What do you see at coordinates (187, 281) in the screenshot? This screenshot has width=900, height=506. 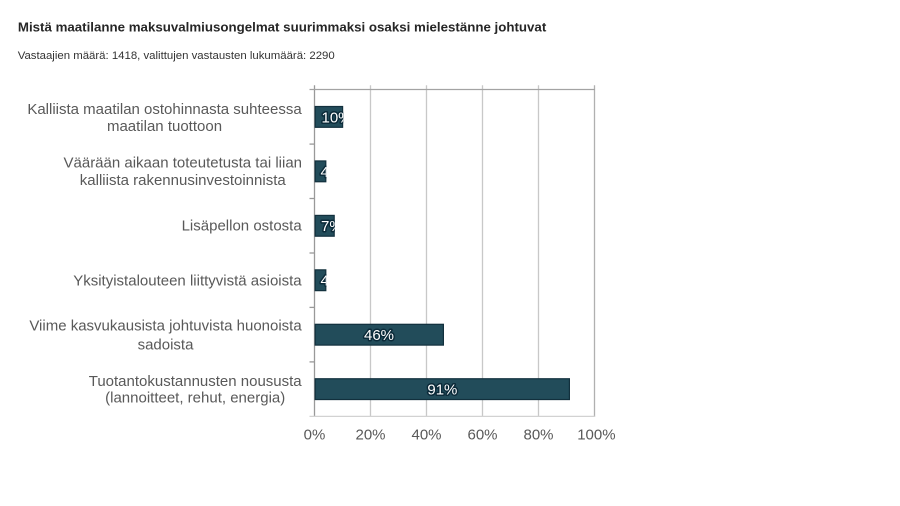 I see `svg-text:Yksityistalouteen liittyvistä: Yksityistalouteen liittyvistä asioista` at bounding box center [187, 281].